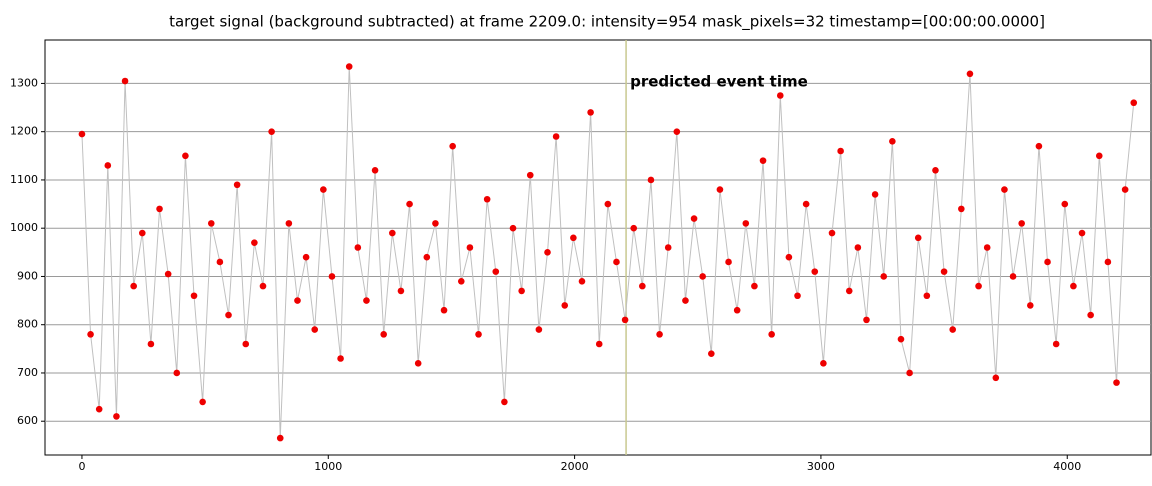 Image resolution: width=1152 pixels, height=486 pixels. What do you see at coordinates (27, 372) in the screenshot?
I see `y-tick-label: 700` at bounding box center [27, 372].